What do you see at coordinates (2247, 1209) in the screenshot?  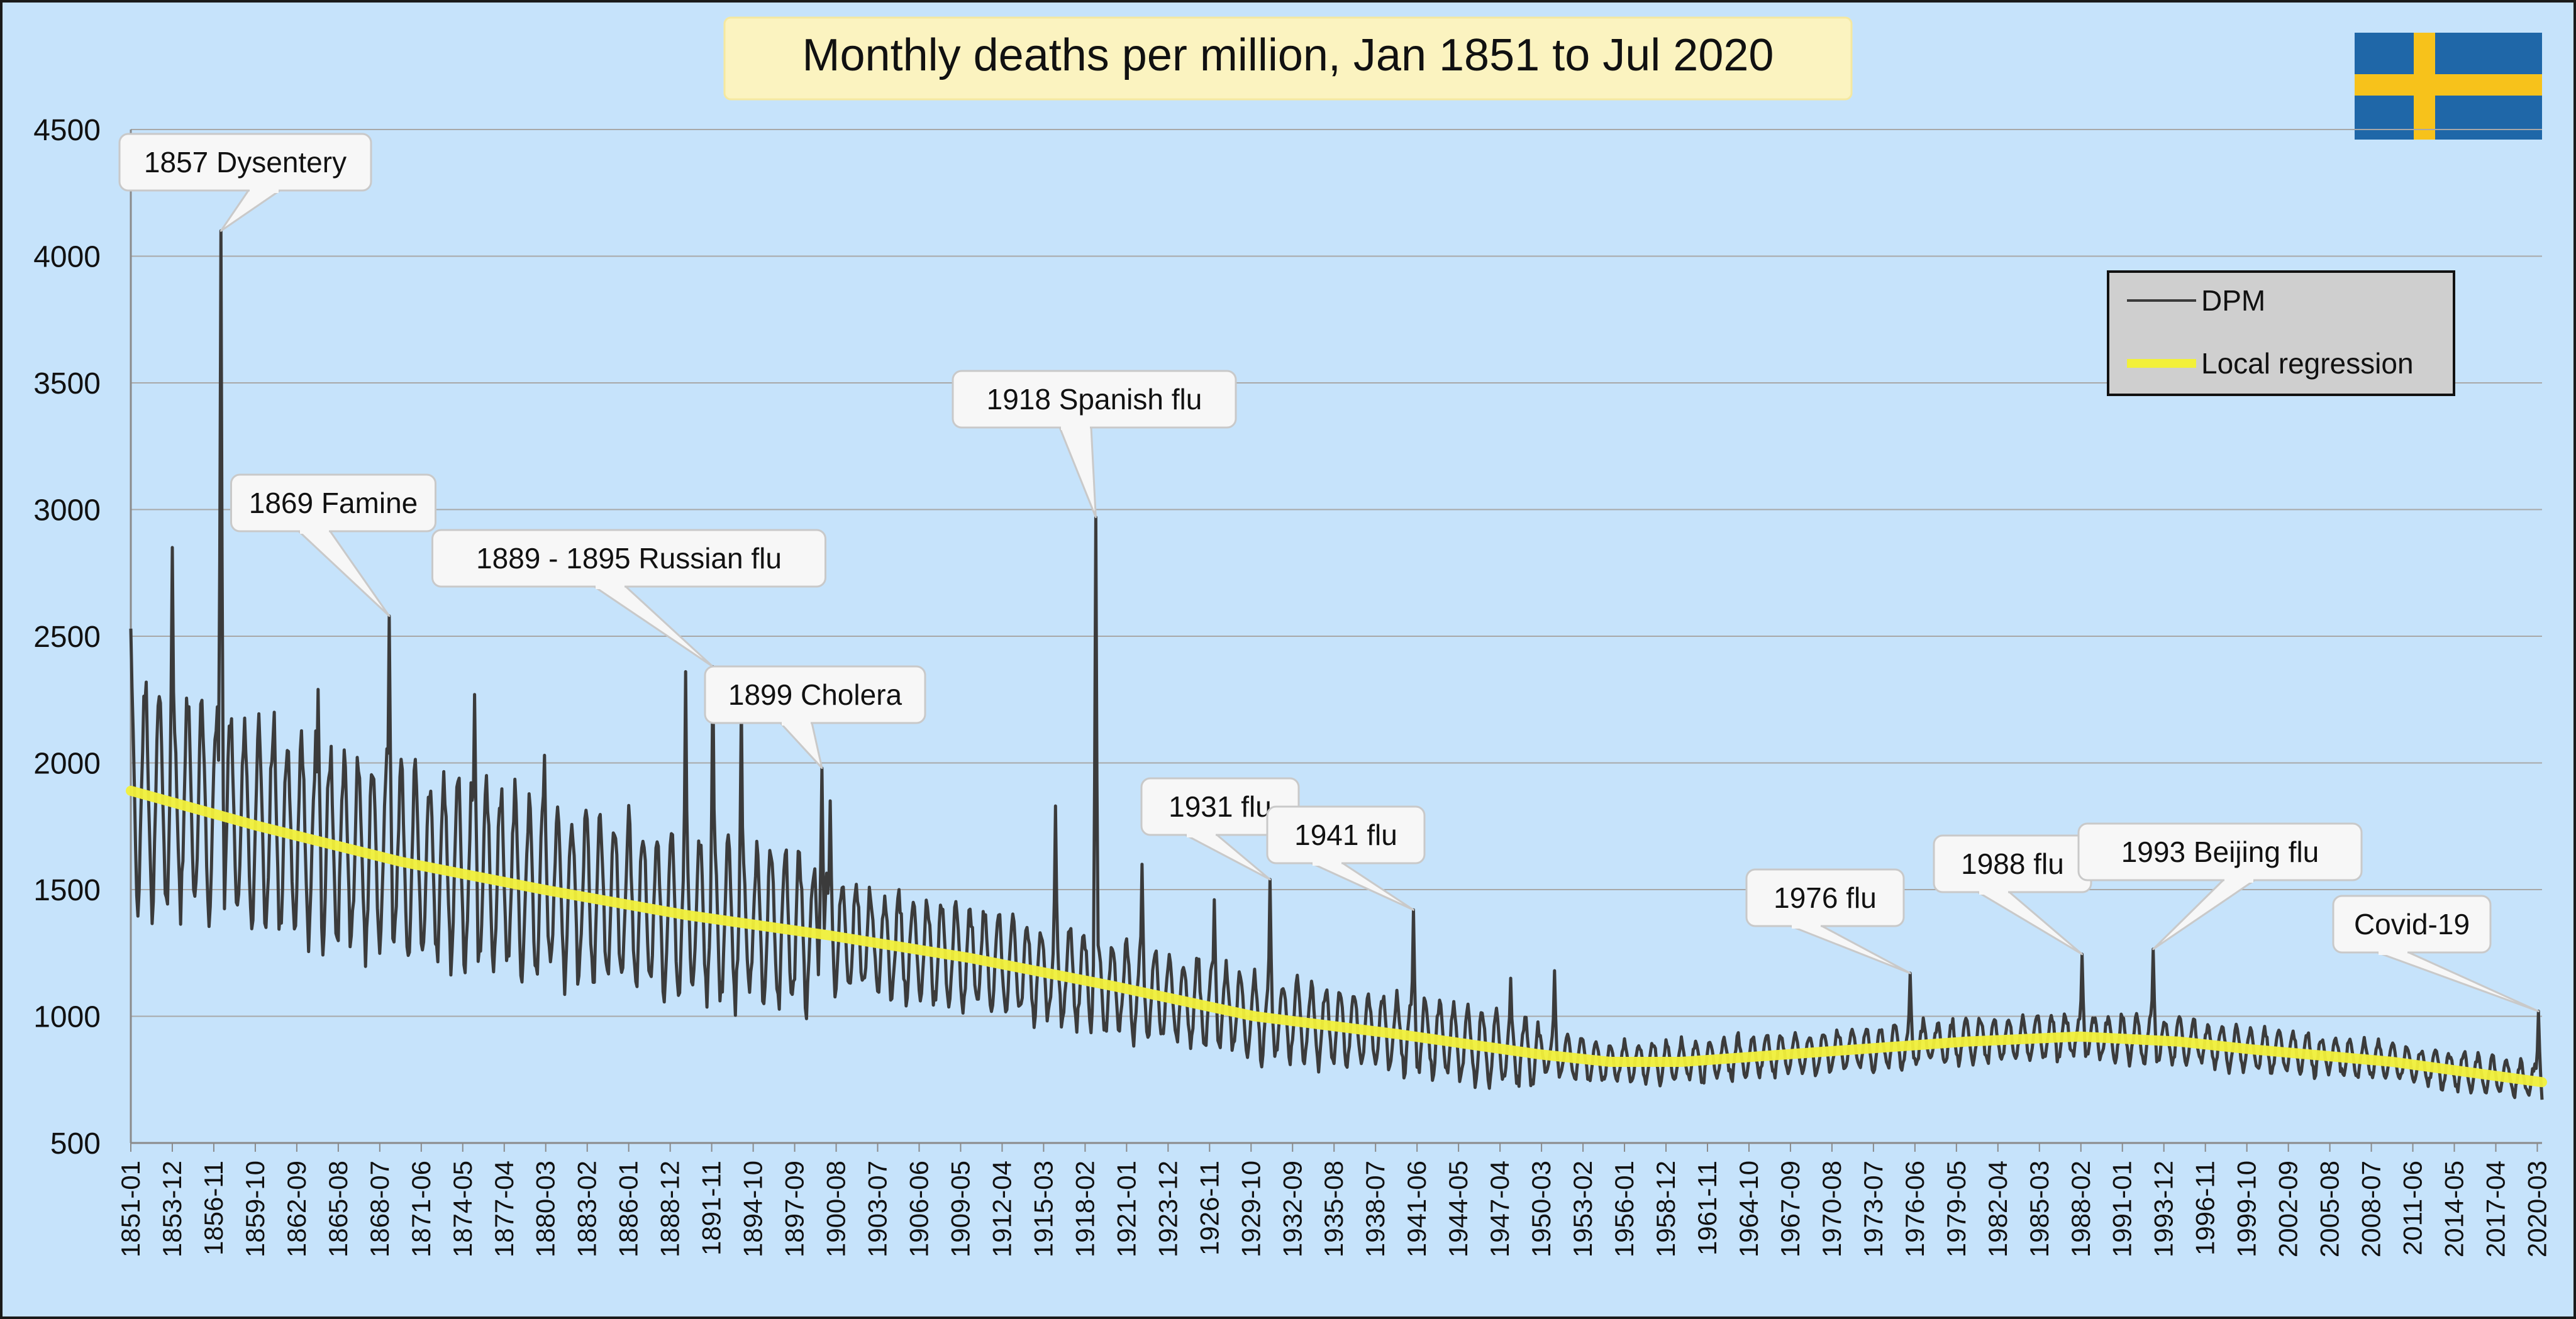 I see `x-tick-label: 1999-10` at bounding box center [2247, 1209].